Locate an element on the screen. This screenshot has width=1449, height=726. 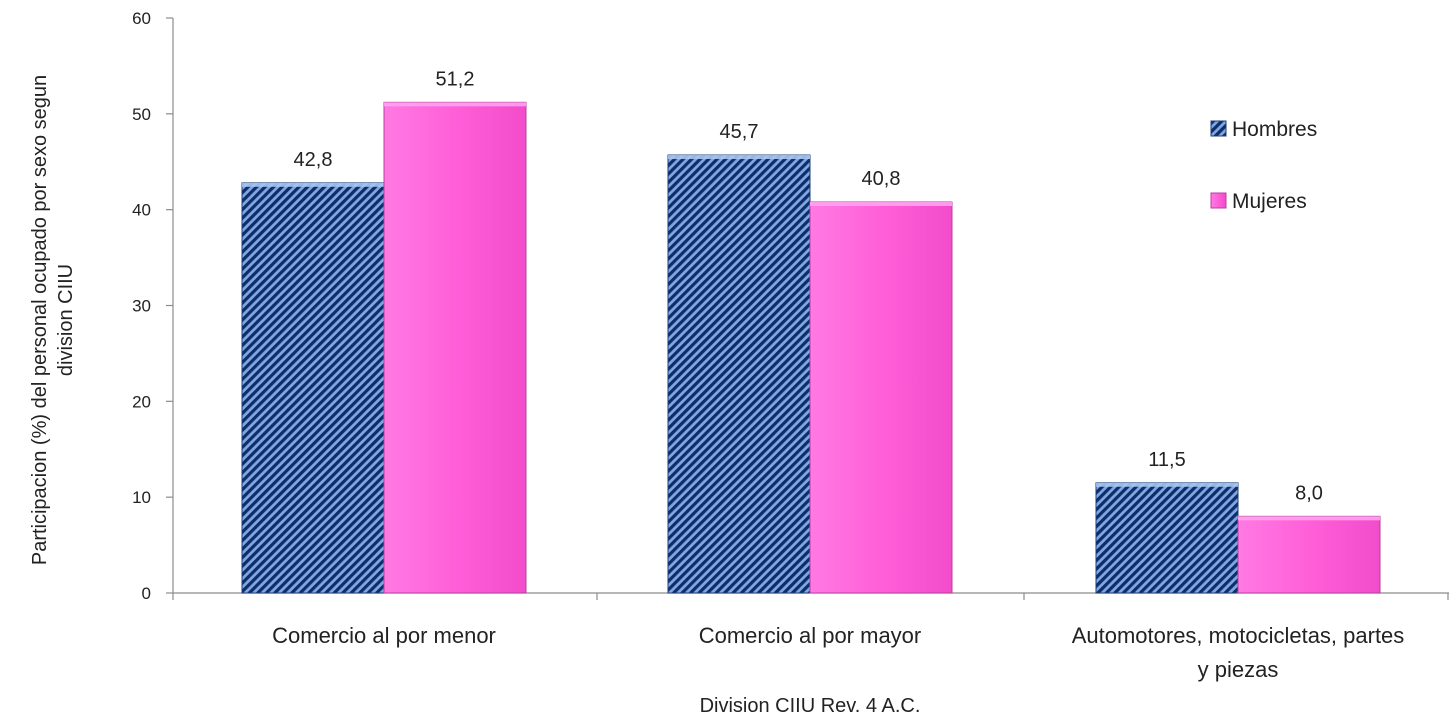
y-tick-label: 40 is located at coordinates (141, 210).